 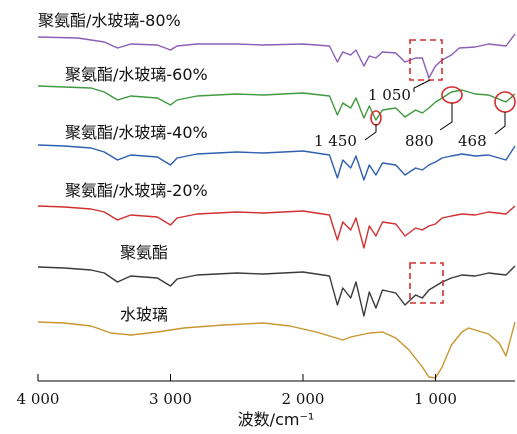 I want to click on annot-label-880: 880, so click(x=419, y=141).